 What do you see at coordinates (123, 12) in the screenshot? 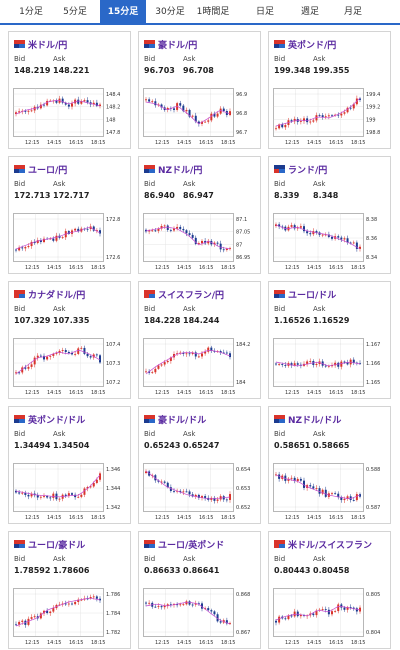
I see `tab-timeframe: 15分足` at bounding box center [123, 12].